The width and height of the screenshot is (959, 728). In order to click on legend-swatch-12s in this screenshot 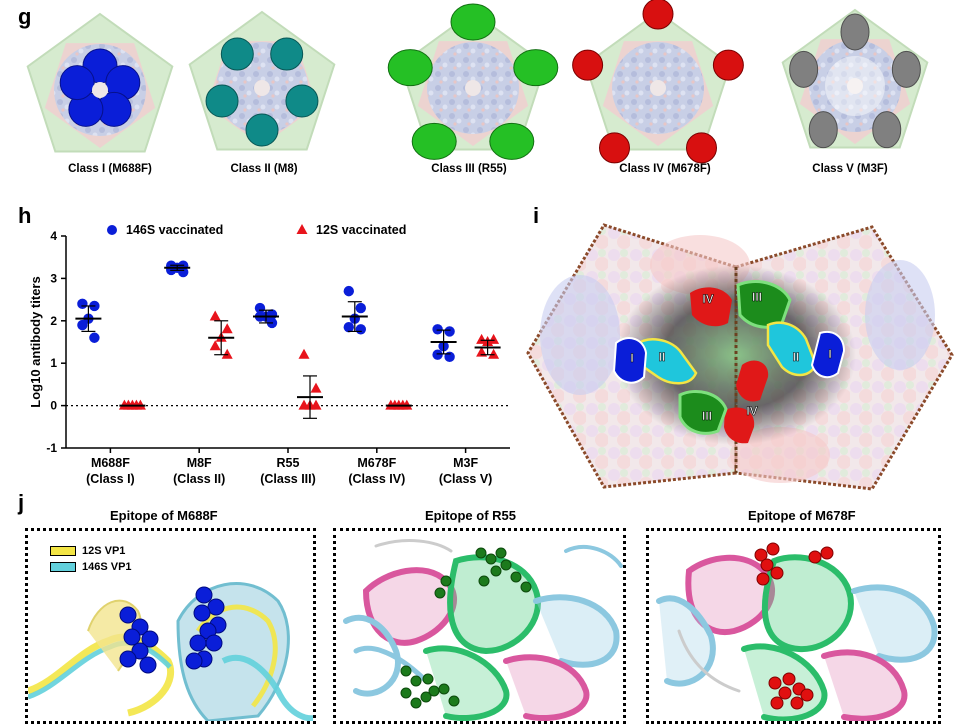, I will do `click(63, 551)`.